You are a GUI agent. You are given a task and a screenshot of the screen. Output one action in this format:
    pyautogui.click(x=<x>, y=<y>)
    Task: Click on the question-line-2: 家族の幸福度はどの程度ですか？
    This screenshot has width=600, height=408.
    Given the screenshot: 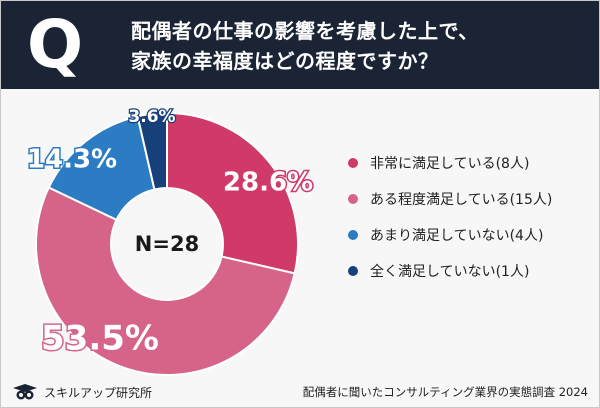 What is the action you would take?
    pyautogui.click(x=285, y=61)
    